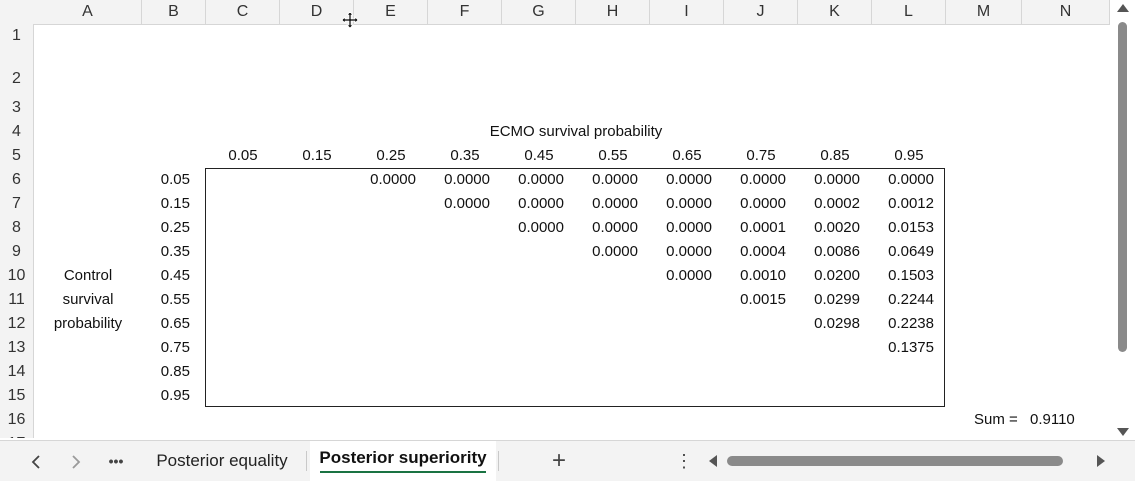 The width and height of the screenshot is (1135, 481). Describe the element at coordinates (684, 461) in the screenshot. I see `tab-options-icon: ⋮` at that location.